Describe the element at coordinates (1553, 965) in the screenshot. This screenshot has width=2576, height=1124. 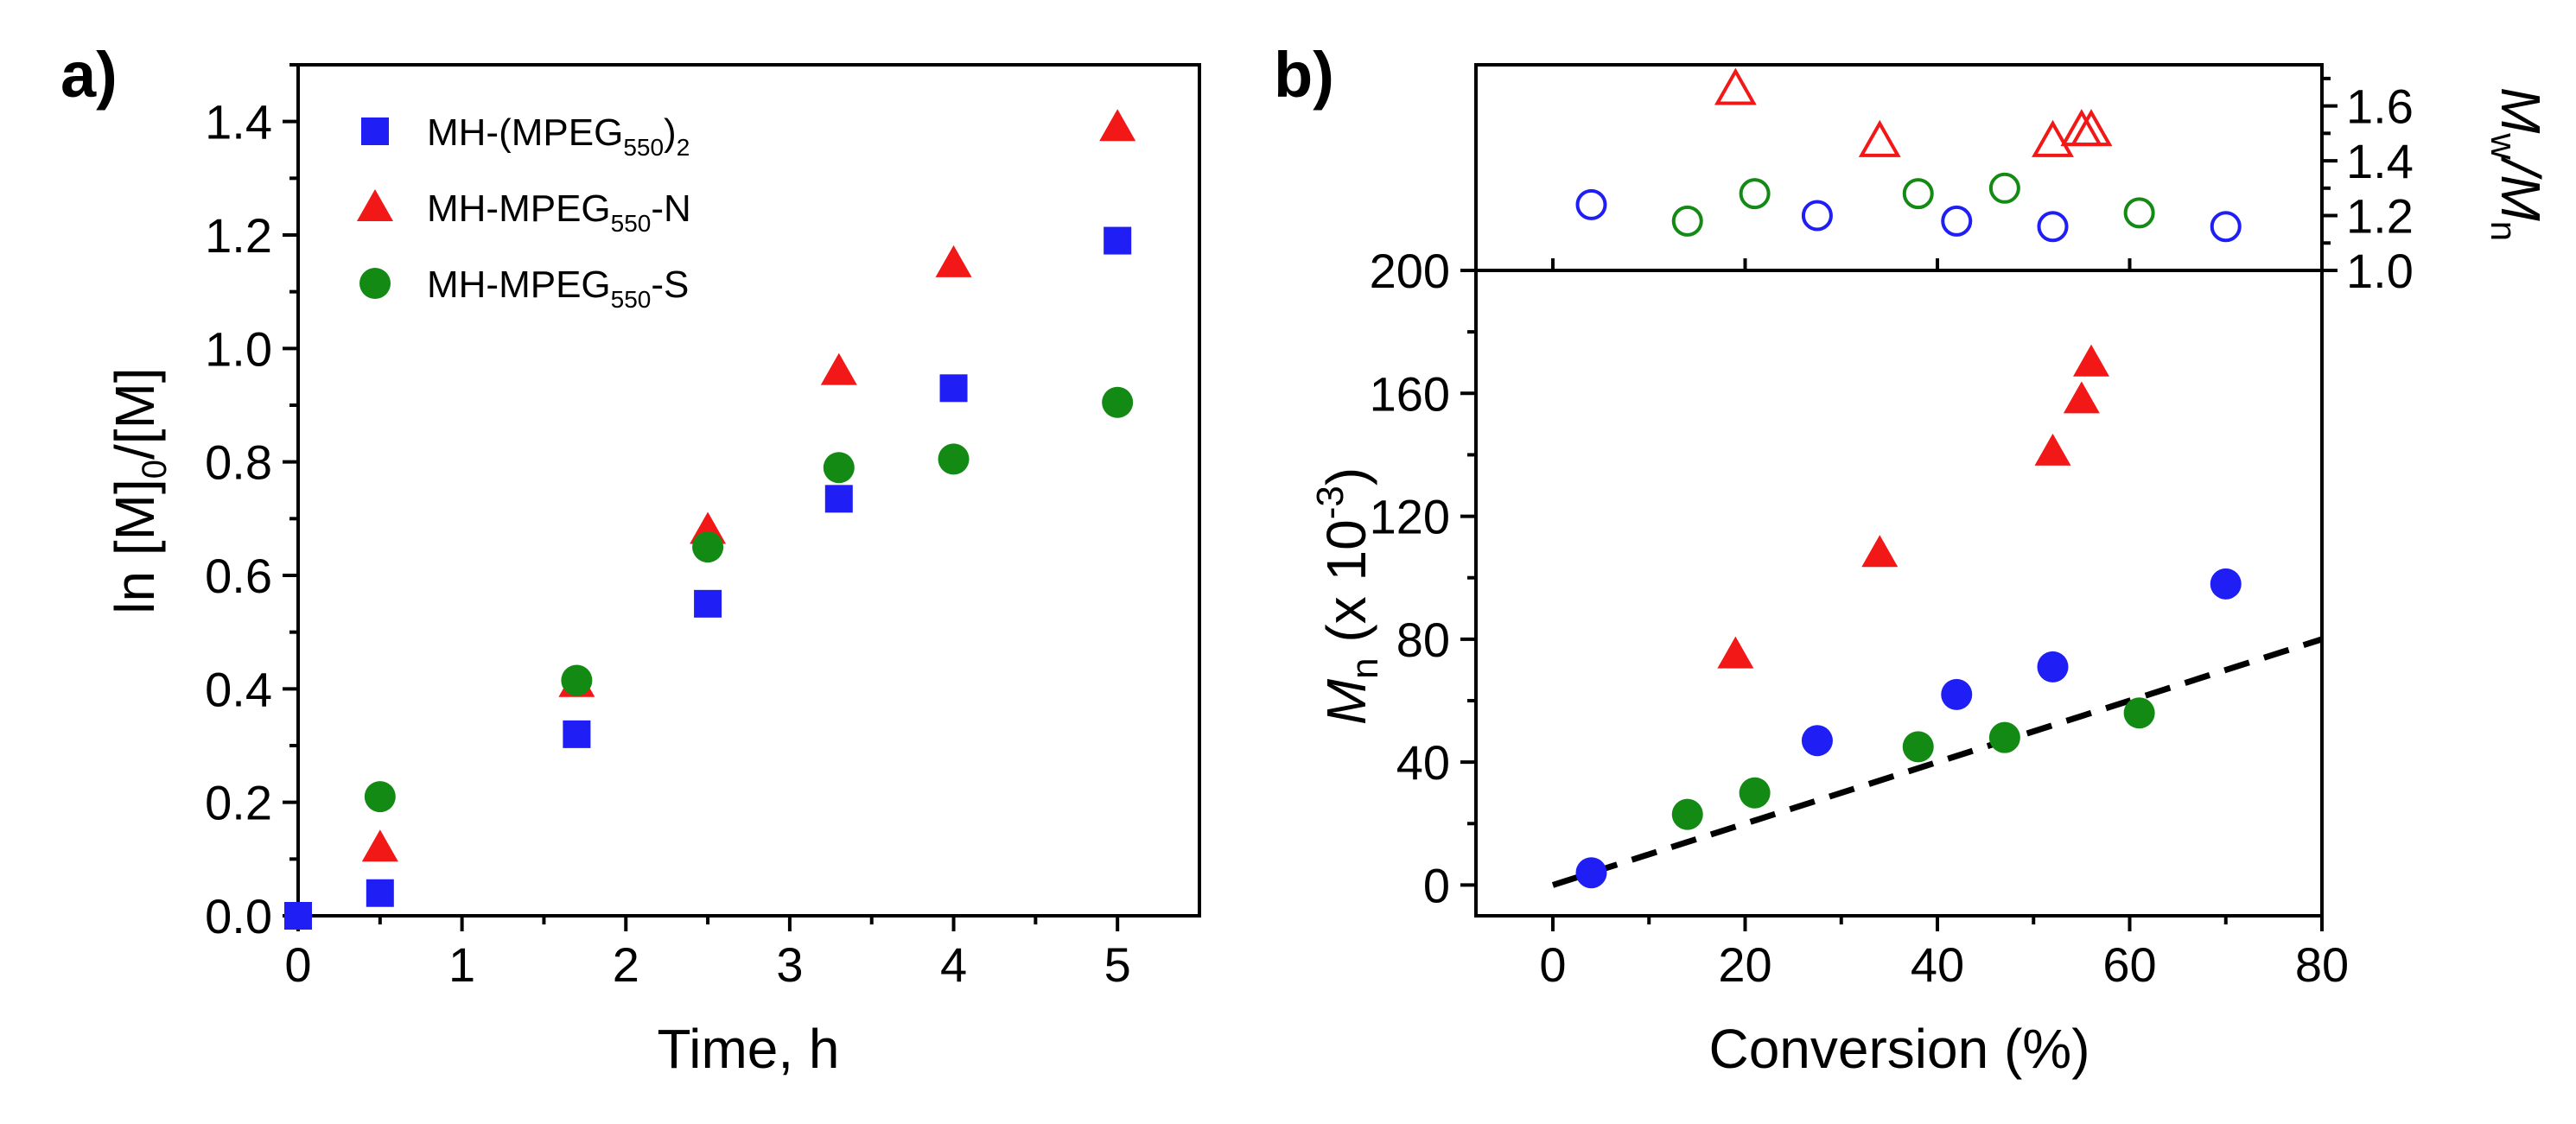
I see `b-x-tick-label: 0` at that location.